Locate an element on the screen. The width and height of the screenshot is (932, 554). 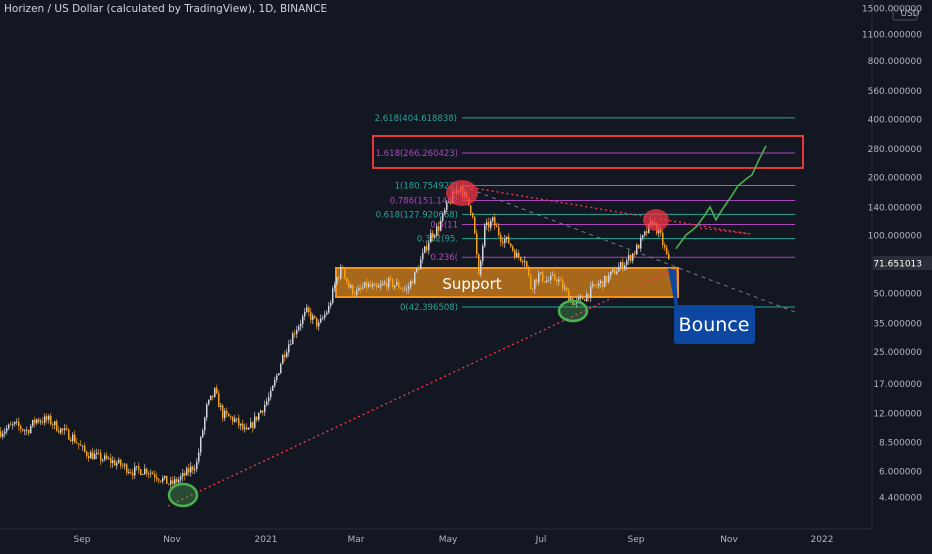
y-tick-label: 800.000000 is located at coordinates (895, 62).